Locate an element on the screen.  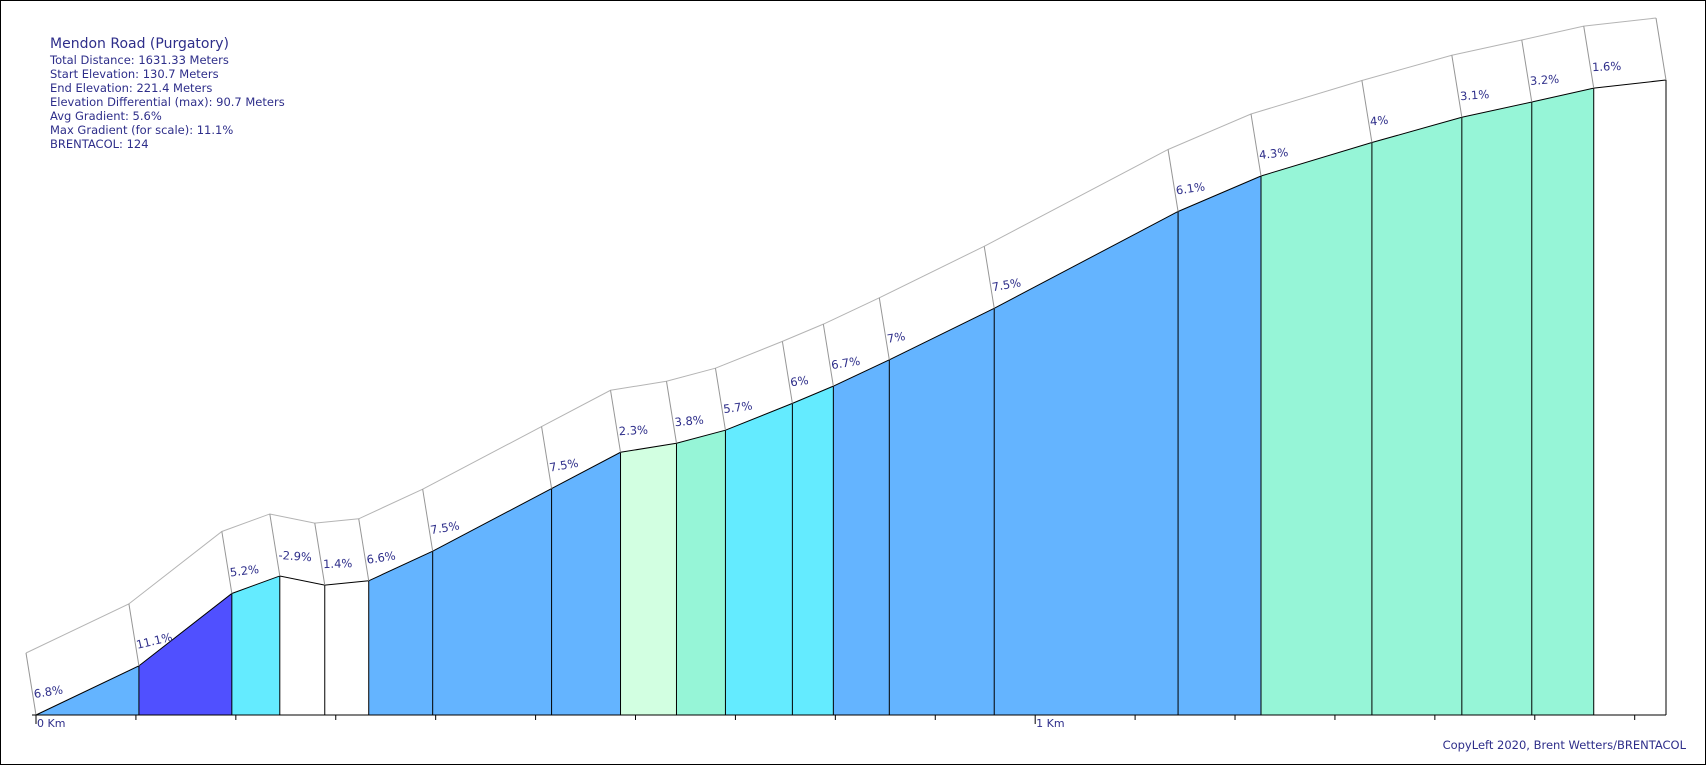
start-elevation: Start Elevation: 130.7 Meters is located at coordinates (134, 74).